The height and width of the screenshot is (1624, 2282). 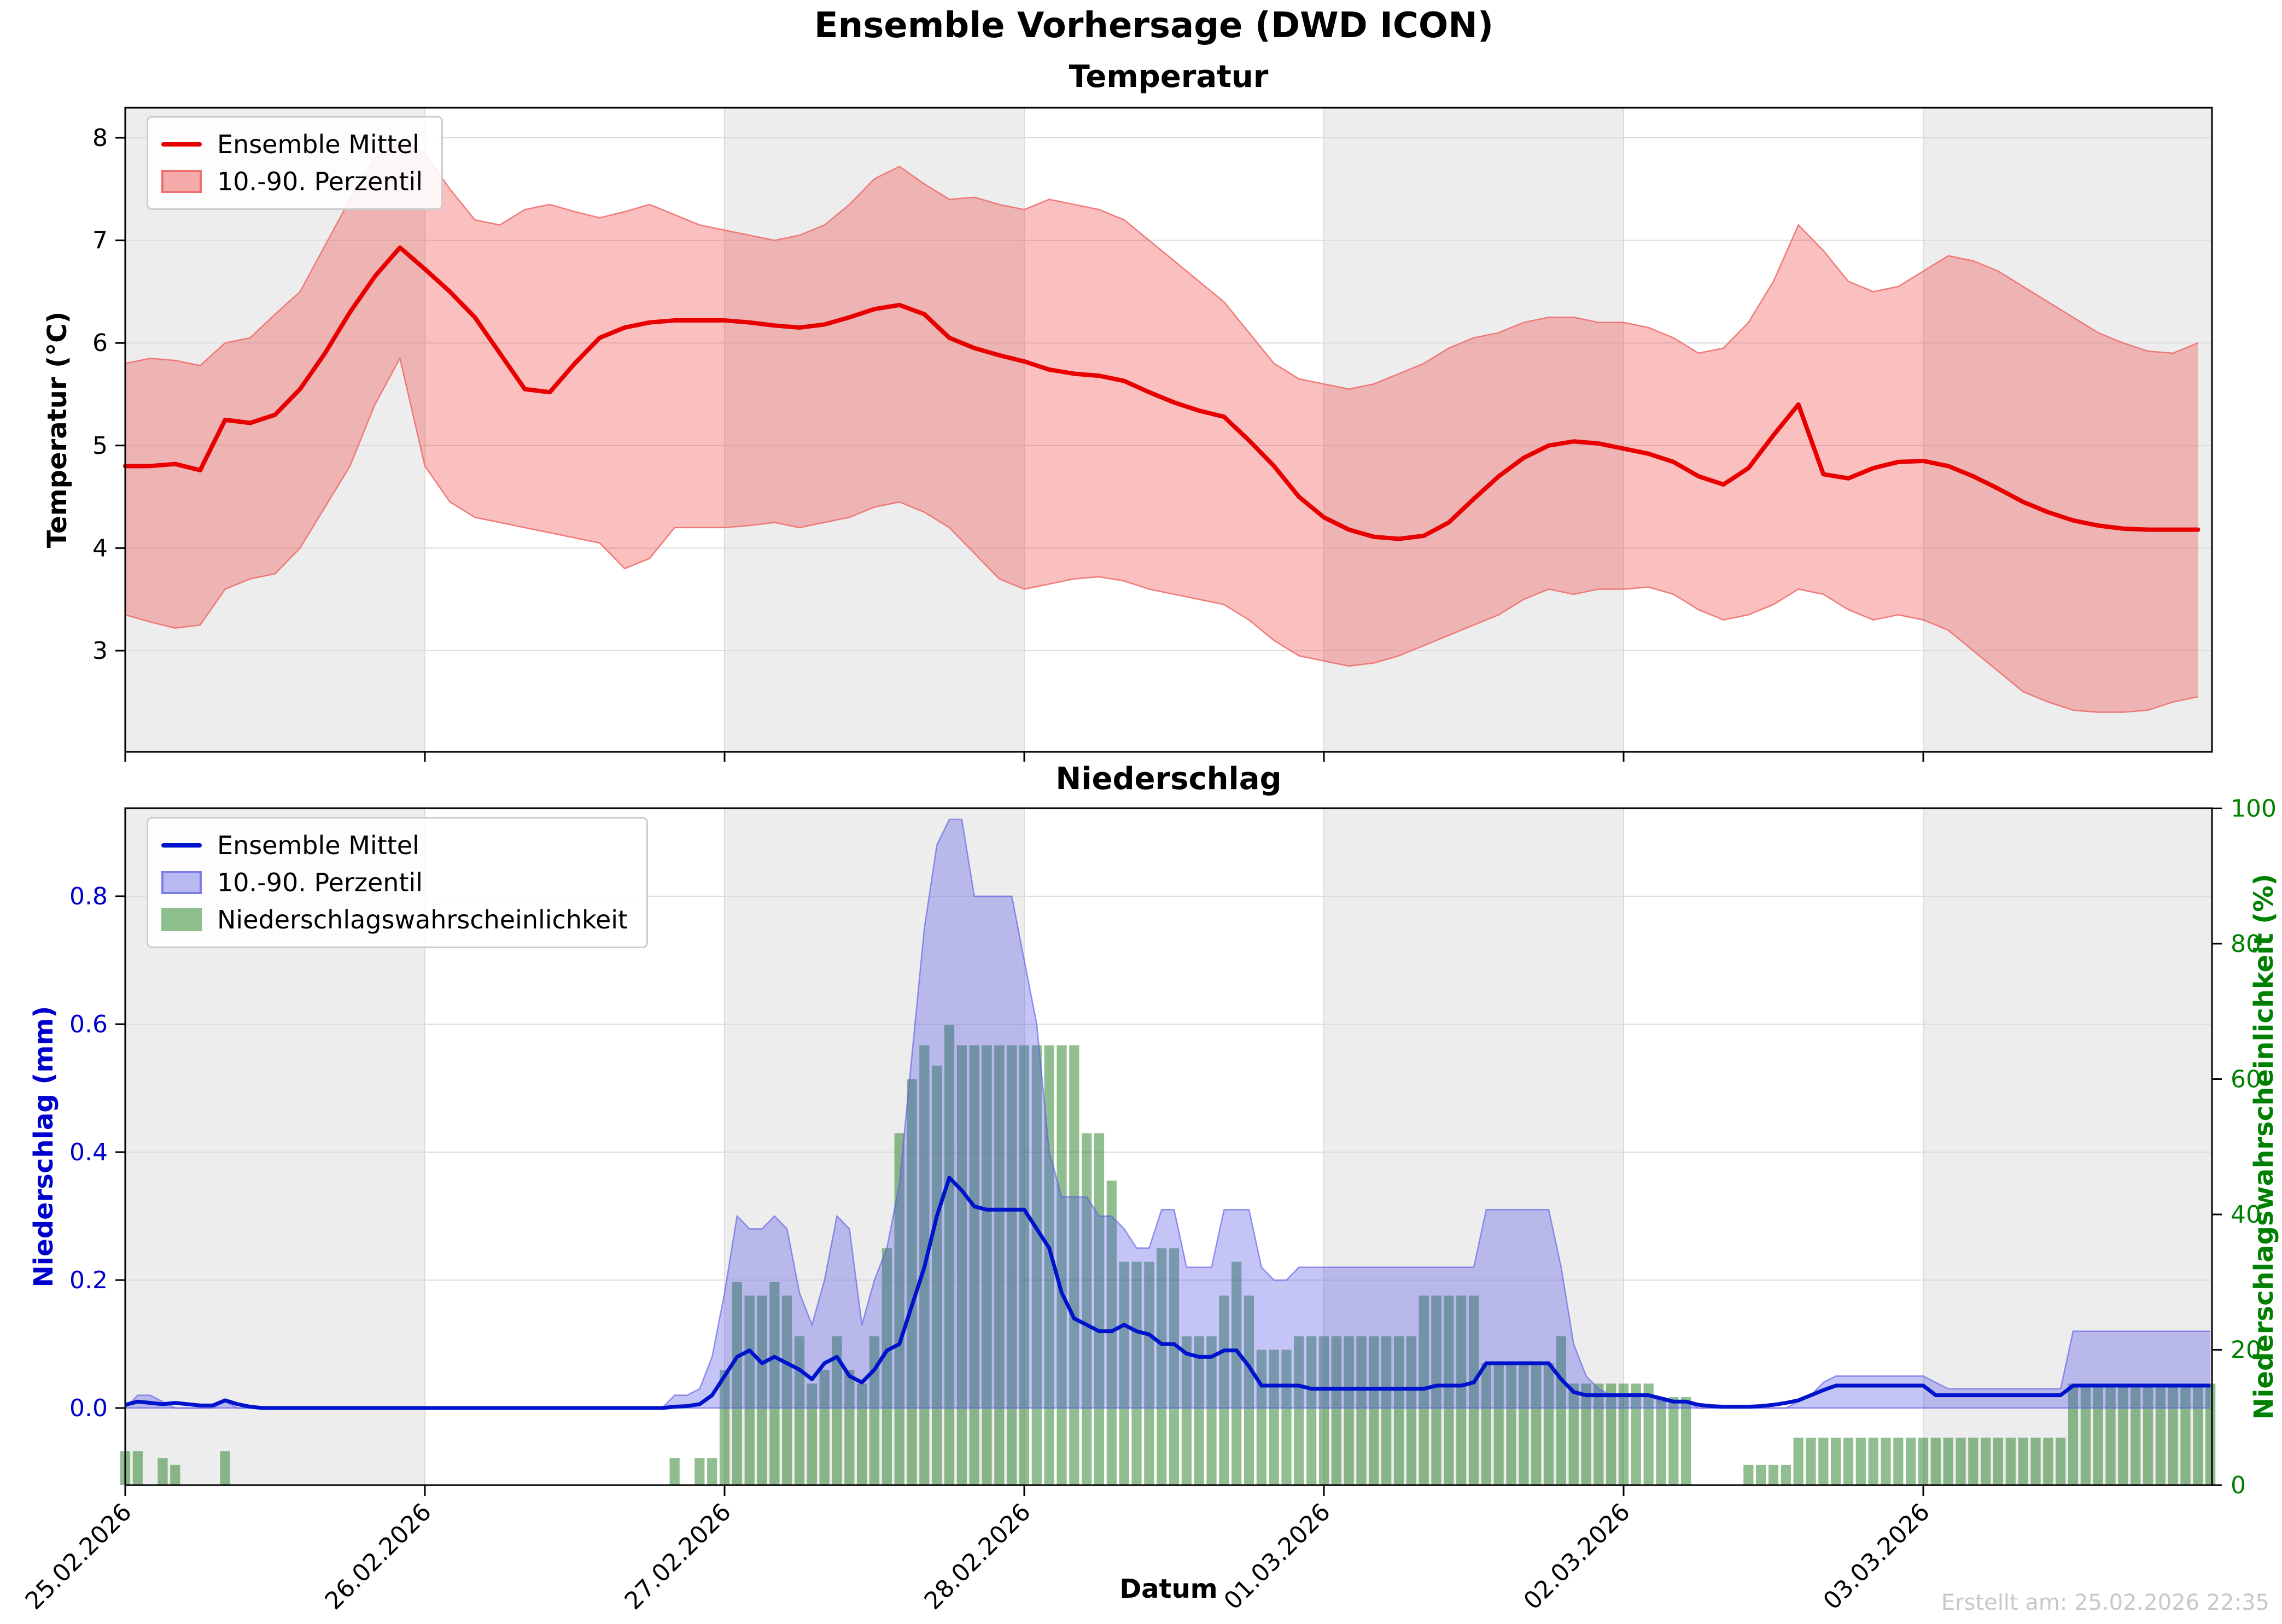 I want to click on precip-pct-tick-label: 100, so click(x=2254, y=808).